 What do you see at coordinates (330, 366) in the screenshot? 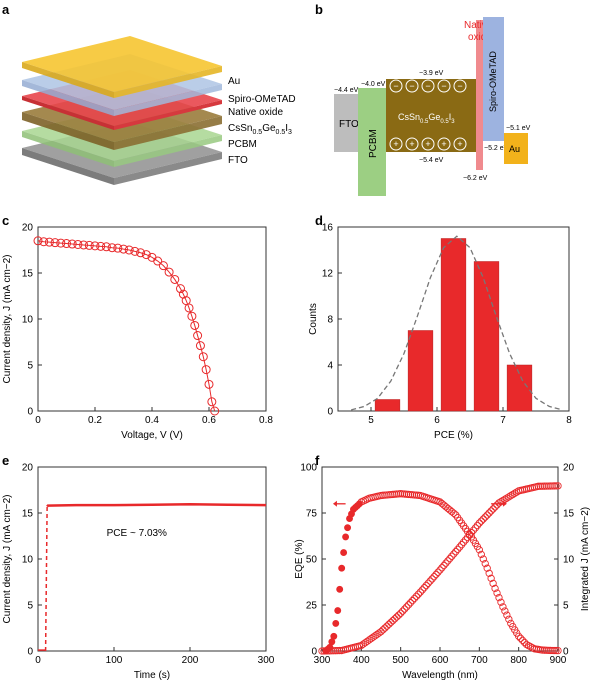
I see `y-tick-label: 4` at bounding box center [330, 366].